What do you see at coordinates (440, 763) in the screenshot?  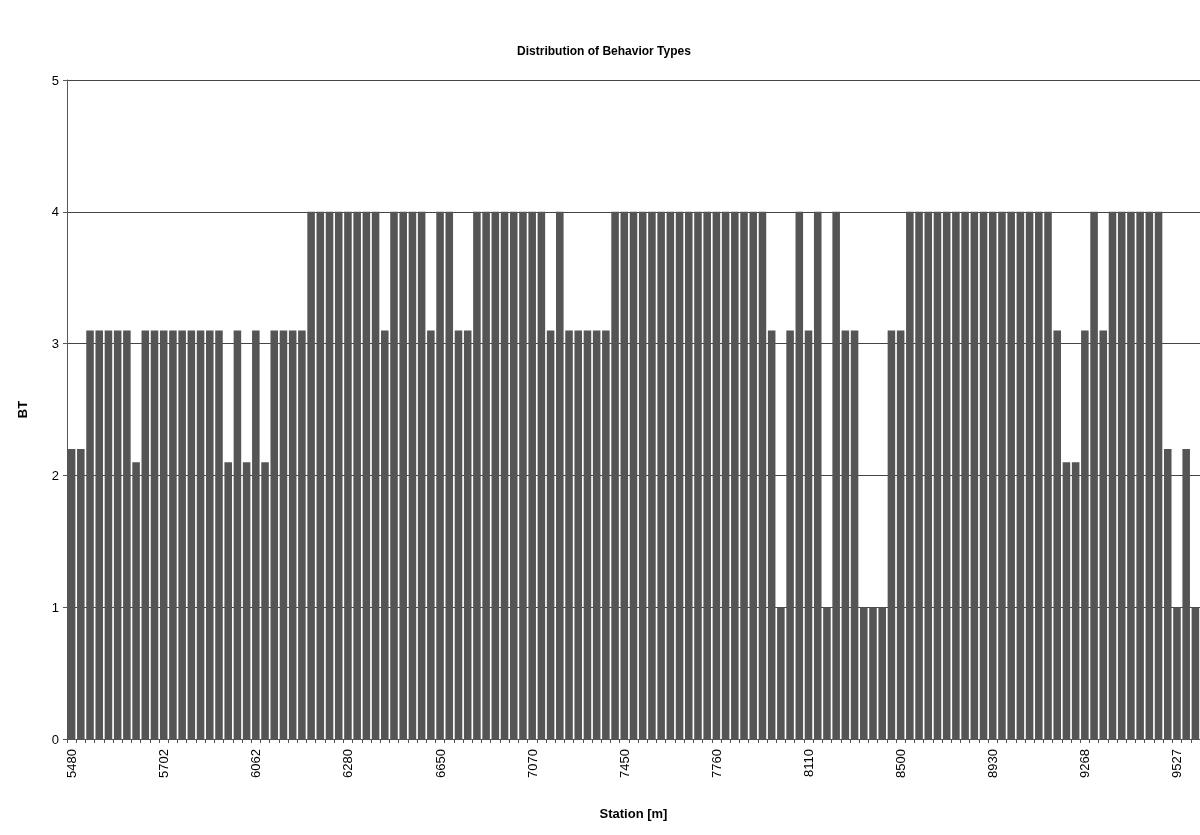 I see `x-tick-label: 6650` at bounding box center [440, 763].